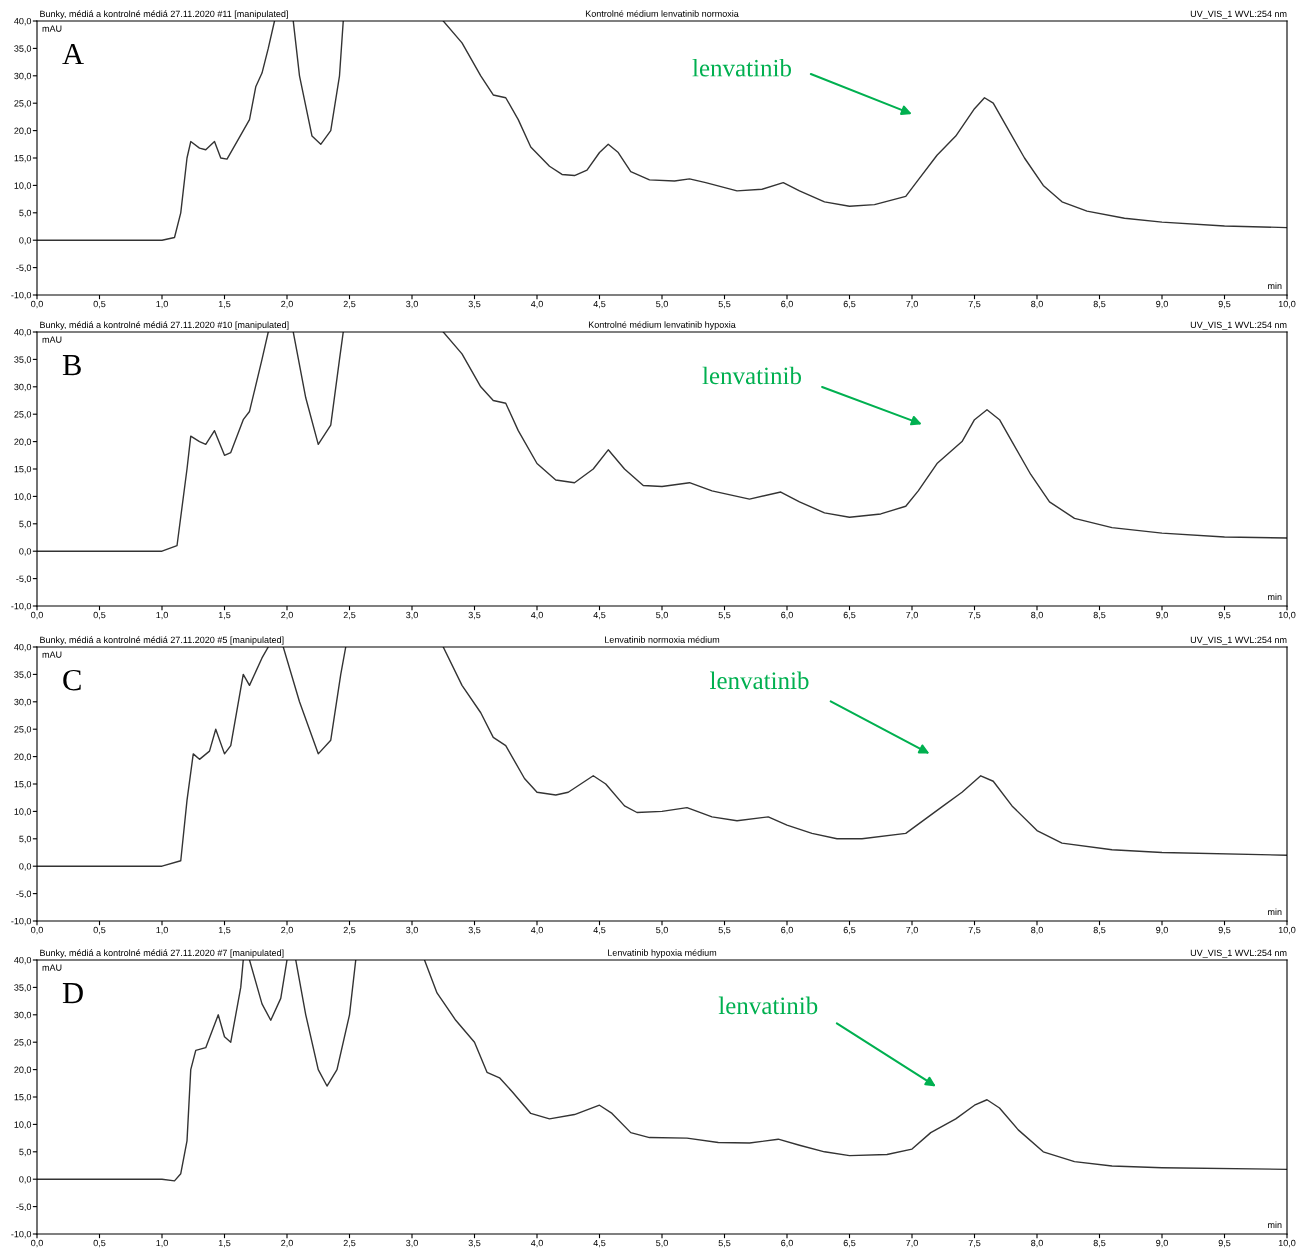 The width and height of the screenshot is (1298, 1249). I want to click on y-tick-label: 5,0, so click(25, 524).